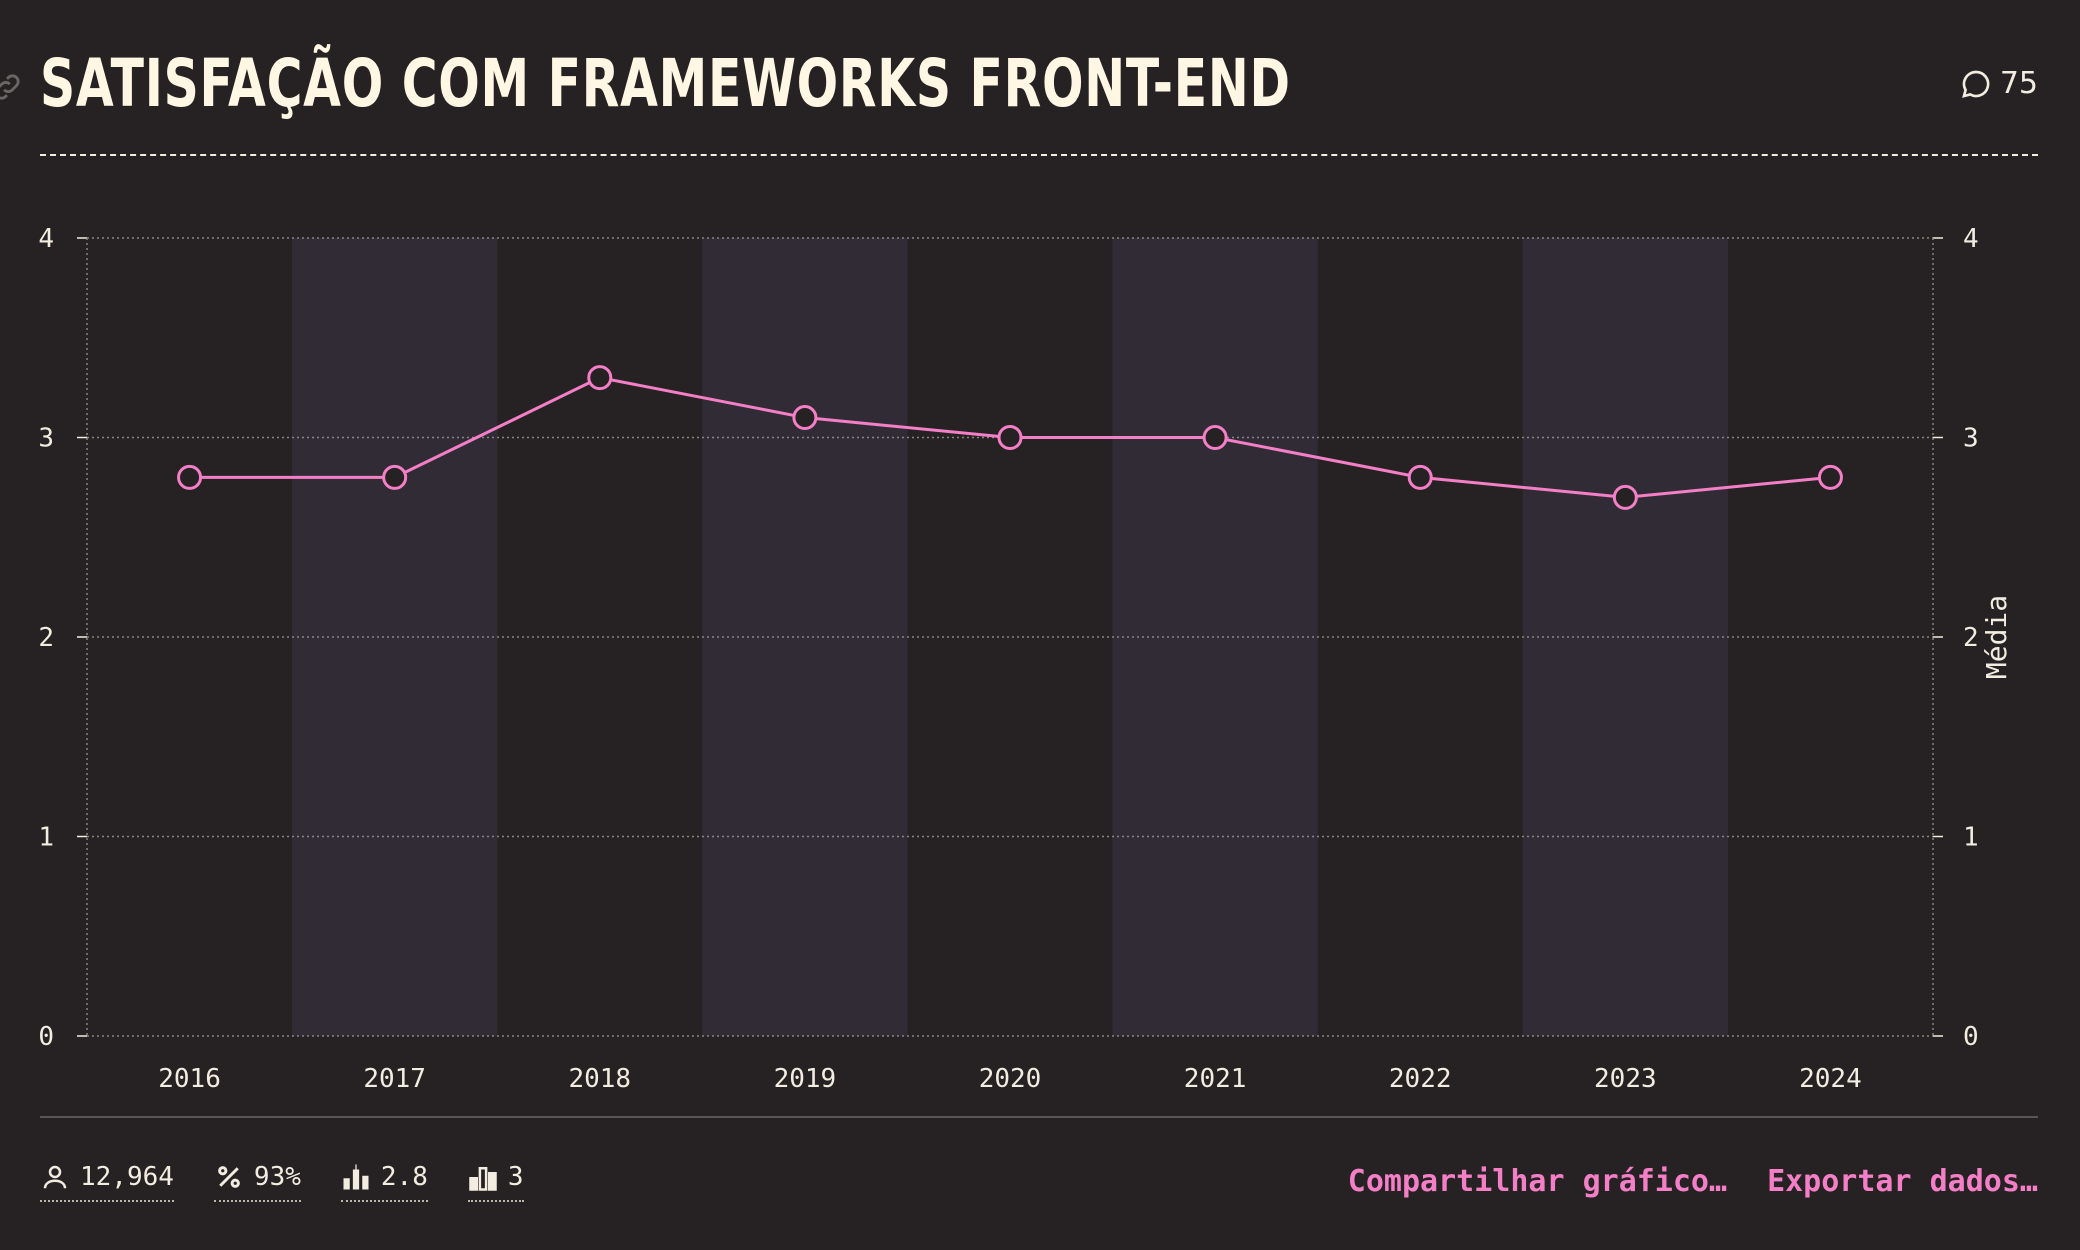  What do you see at coordinates (46, 838) in the screenshot?
I see `y-tick-label-left: 1` at bounding box center [46, 838].